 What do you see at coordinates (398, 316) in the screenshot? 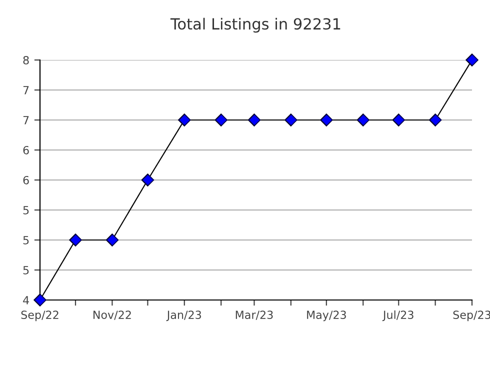
I see `x-tick-label: Jul/23` at bounding box center [398, 316].